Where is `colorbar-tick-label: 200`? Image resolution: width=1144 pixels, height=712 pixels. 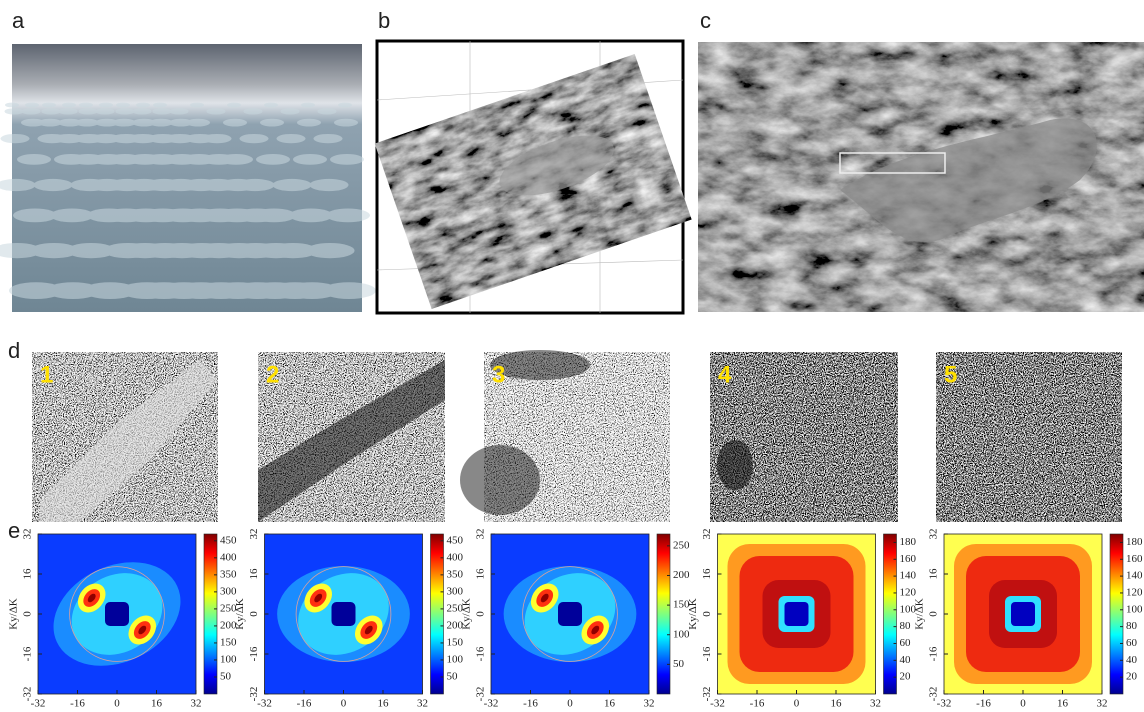 colorbar-tick-label: 200 is located at coordinates (681, 575).